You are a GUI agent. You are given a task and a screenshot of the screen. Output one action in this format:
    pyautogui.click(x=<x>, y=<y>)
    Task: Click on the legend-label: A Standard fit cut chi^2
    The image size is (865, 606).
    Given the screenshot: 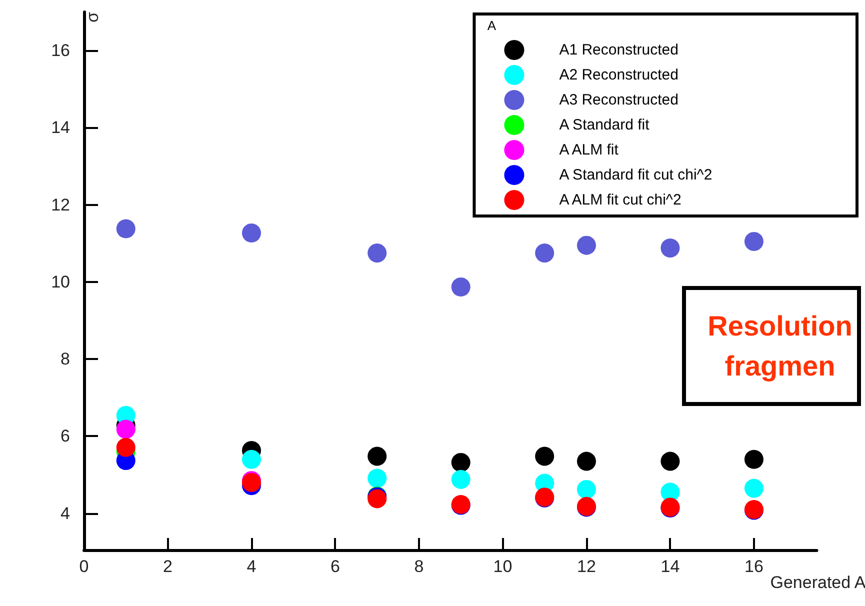 What is the action you would take?
    pyautogui.click(x=635, y=175)
    